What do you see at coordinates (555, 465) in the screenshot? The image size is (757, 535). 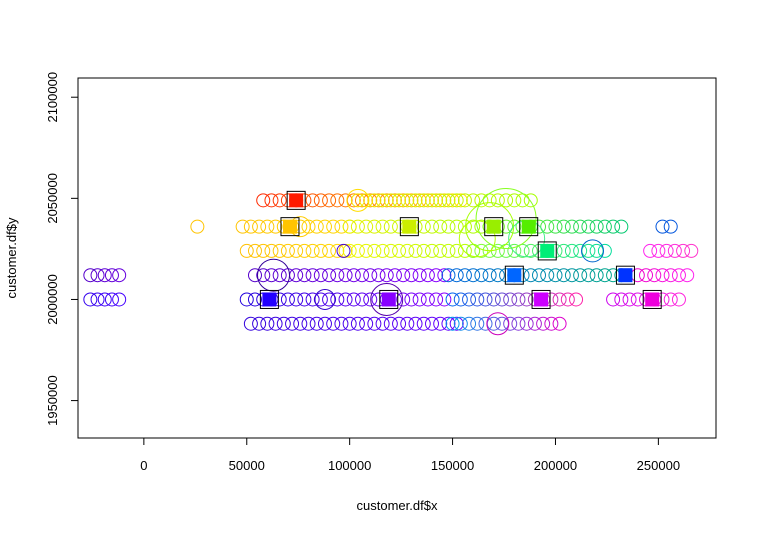 I see `x-tick-label: 200000` at bounding box center [555, 465].